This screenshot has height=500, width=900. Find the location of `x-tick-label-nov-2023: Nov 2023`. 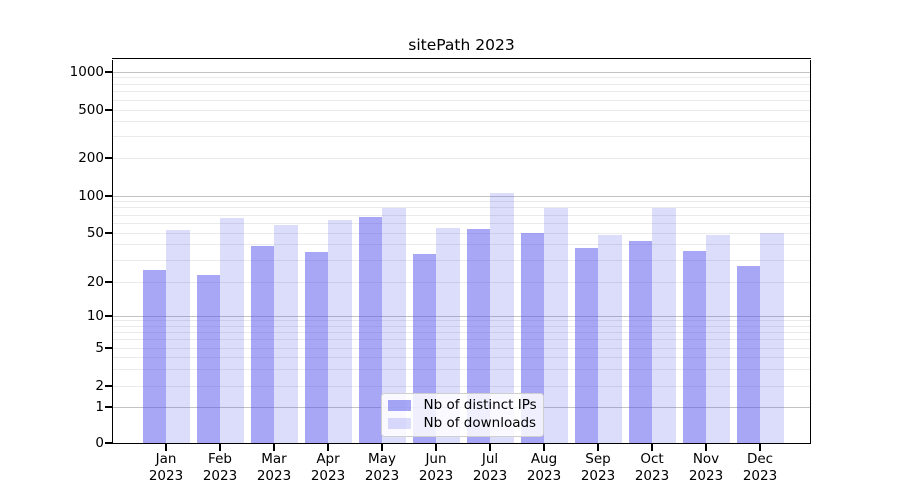

x-tick-label-nov-2023: Nov 2023 is located at coordinates (706, 467).